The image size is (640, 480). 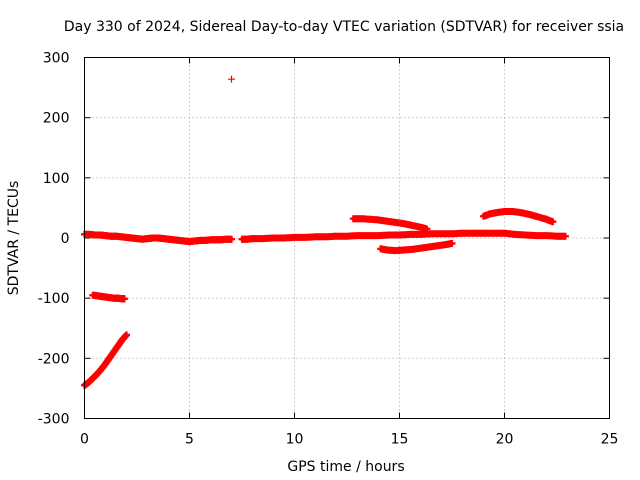 I want to click on x-tick-label: 25, so click(x=610, y=440).